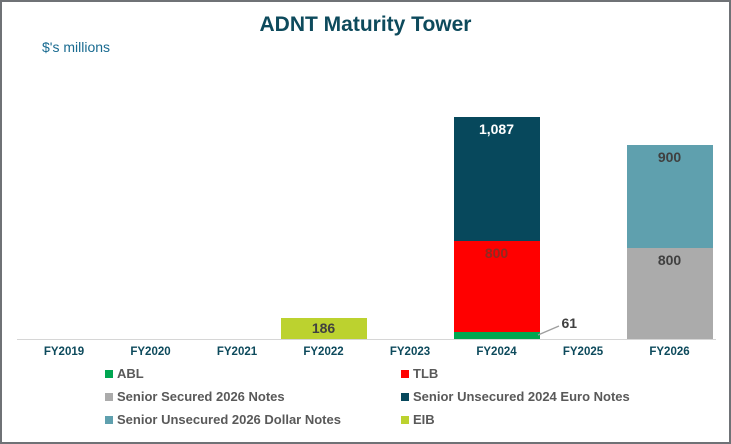  What do you see at coordinates (229, 419) in the screenshot?
I see `legend-label-senior-unsecured-2026-dollar-notes: Senior Unsecured 2026 Dollar Notes` at bounding box center [229, 419].